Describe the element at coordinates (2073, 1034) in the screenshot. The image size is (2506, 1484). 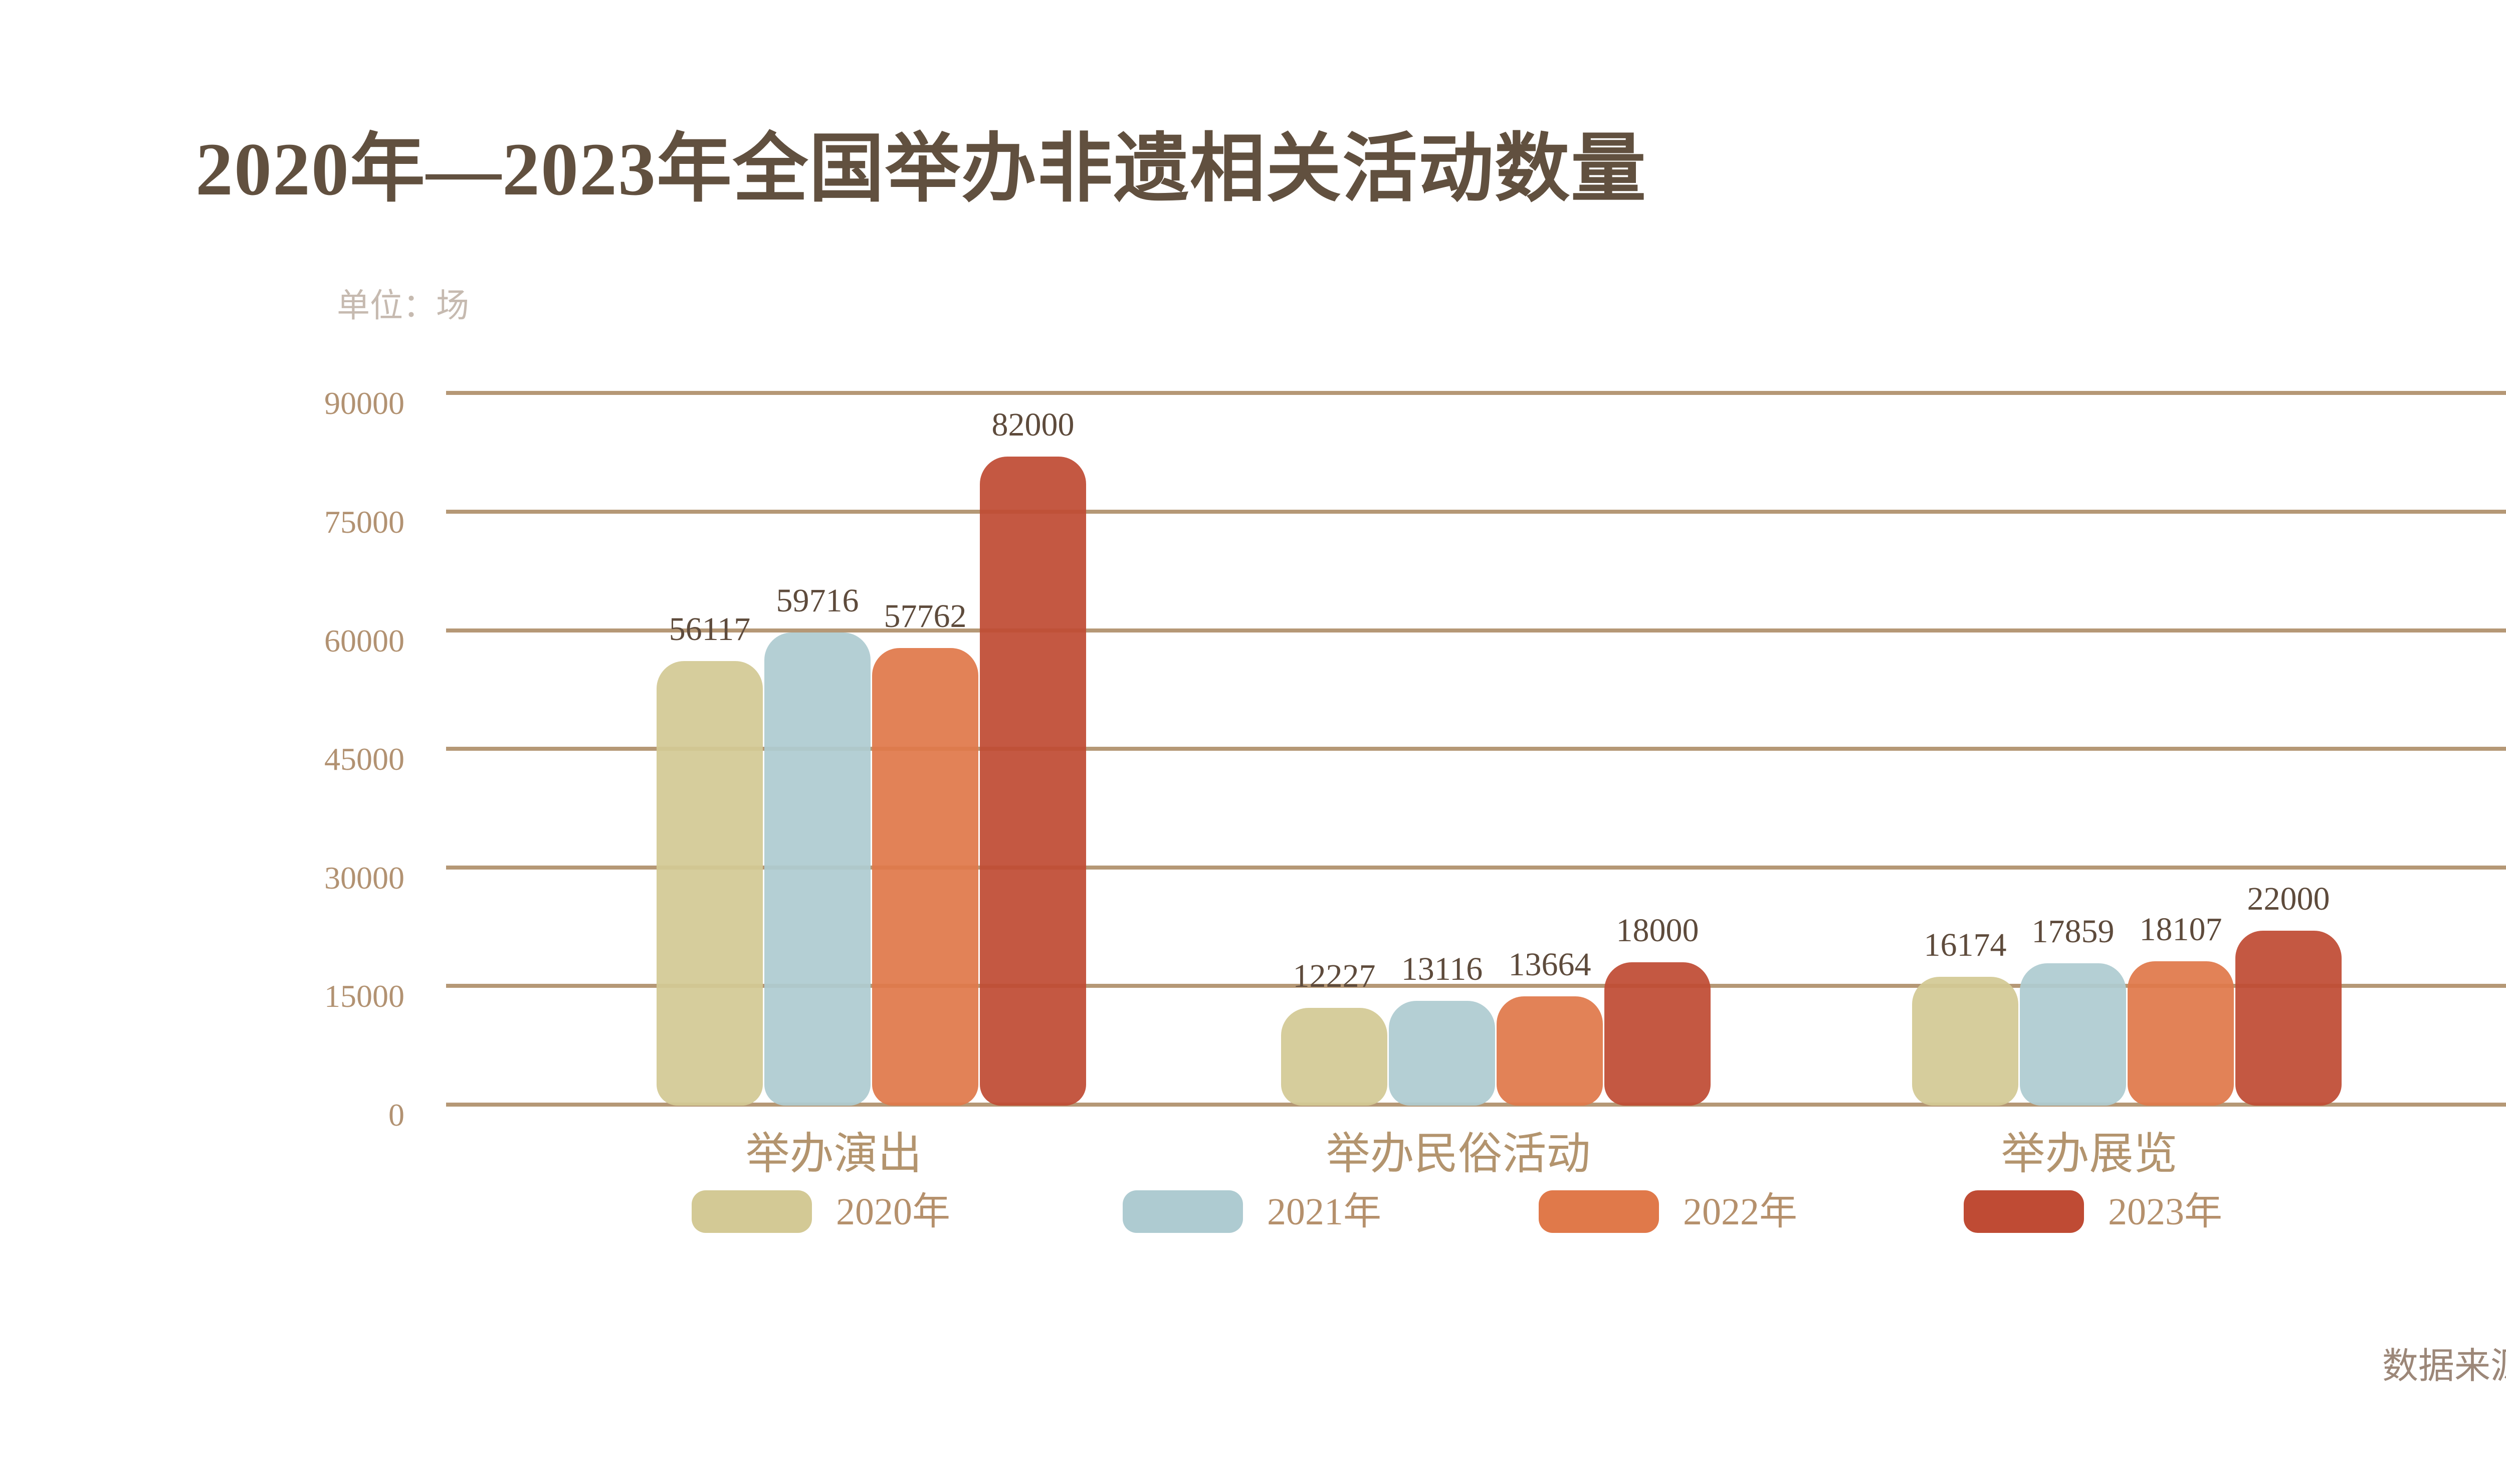
I see `bar-2021年-举办展览` at that location.